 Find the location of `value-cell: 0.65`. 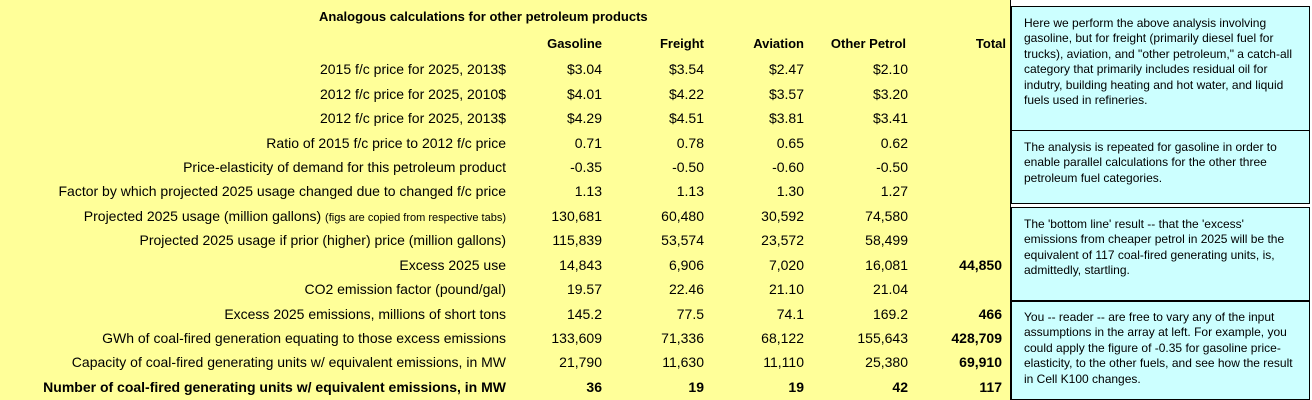

value-cell: 0.65 is located at coordinates (790, 142).